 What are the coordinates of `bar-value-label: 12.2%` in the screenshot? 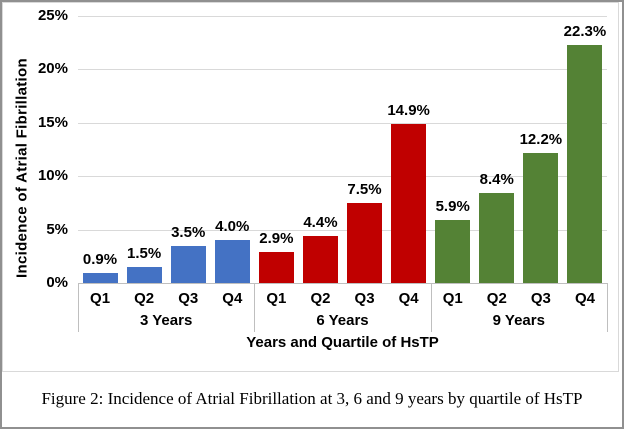 It's located at (541, 139).